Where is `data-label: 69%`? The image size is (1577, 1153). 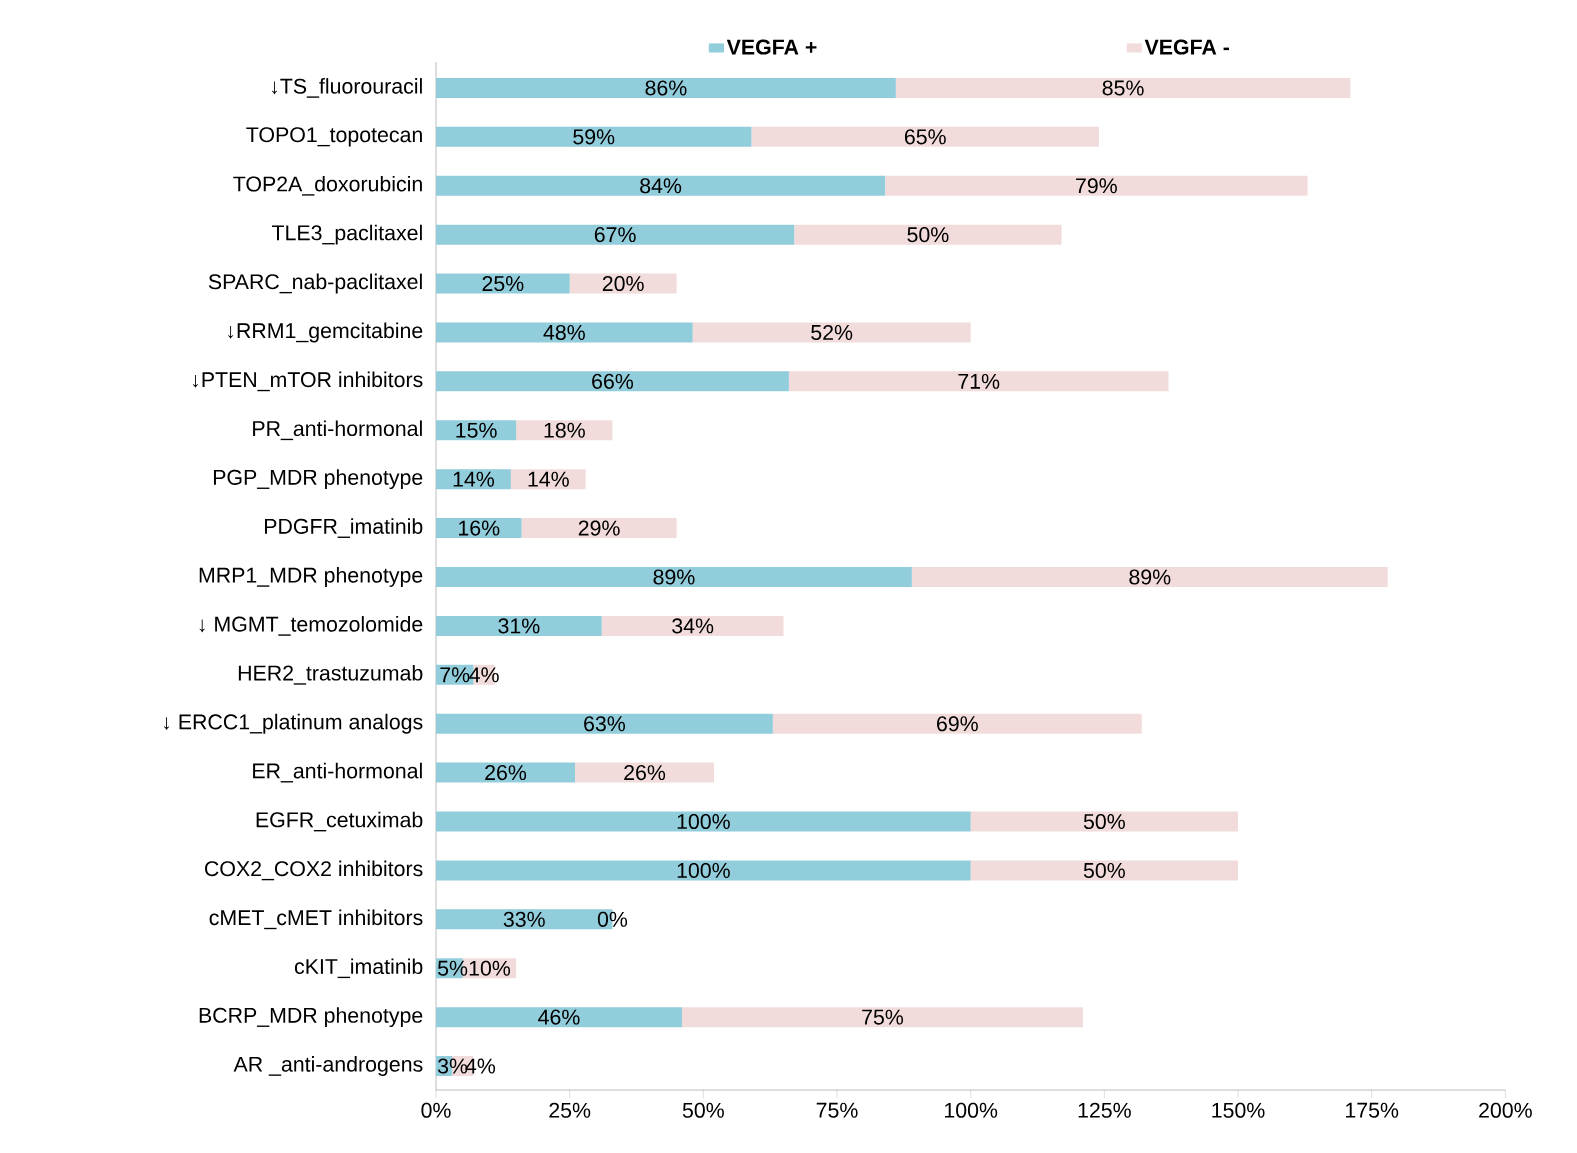
data-label: 69% is located at coordinates (957, 724).